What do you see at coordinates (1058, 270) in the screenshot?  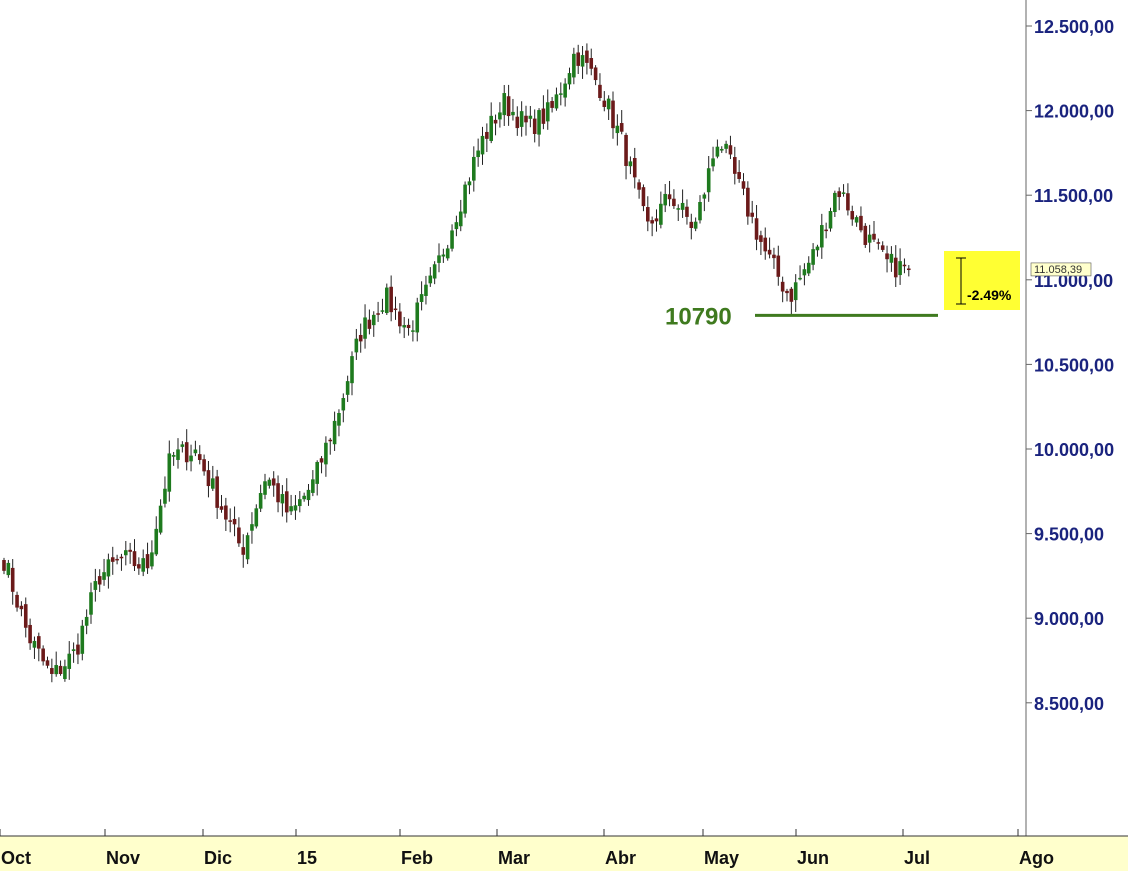 I see `last-price-label: 11.058,39` at bounding box center [1058, 270].